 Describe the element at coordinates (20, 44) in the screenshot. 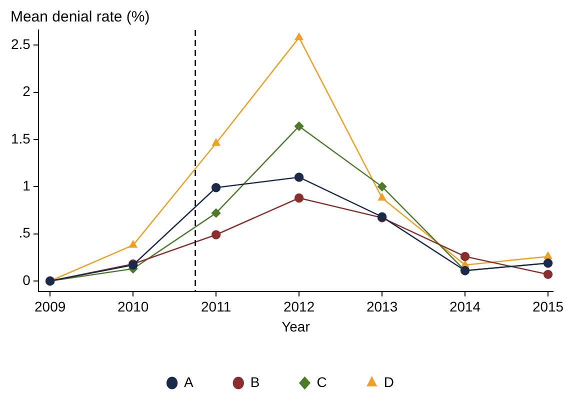

I see `y-tick-label: 2.5` at that location.